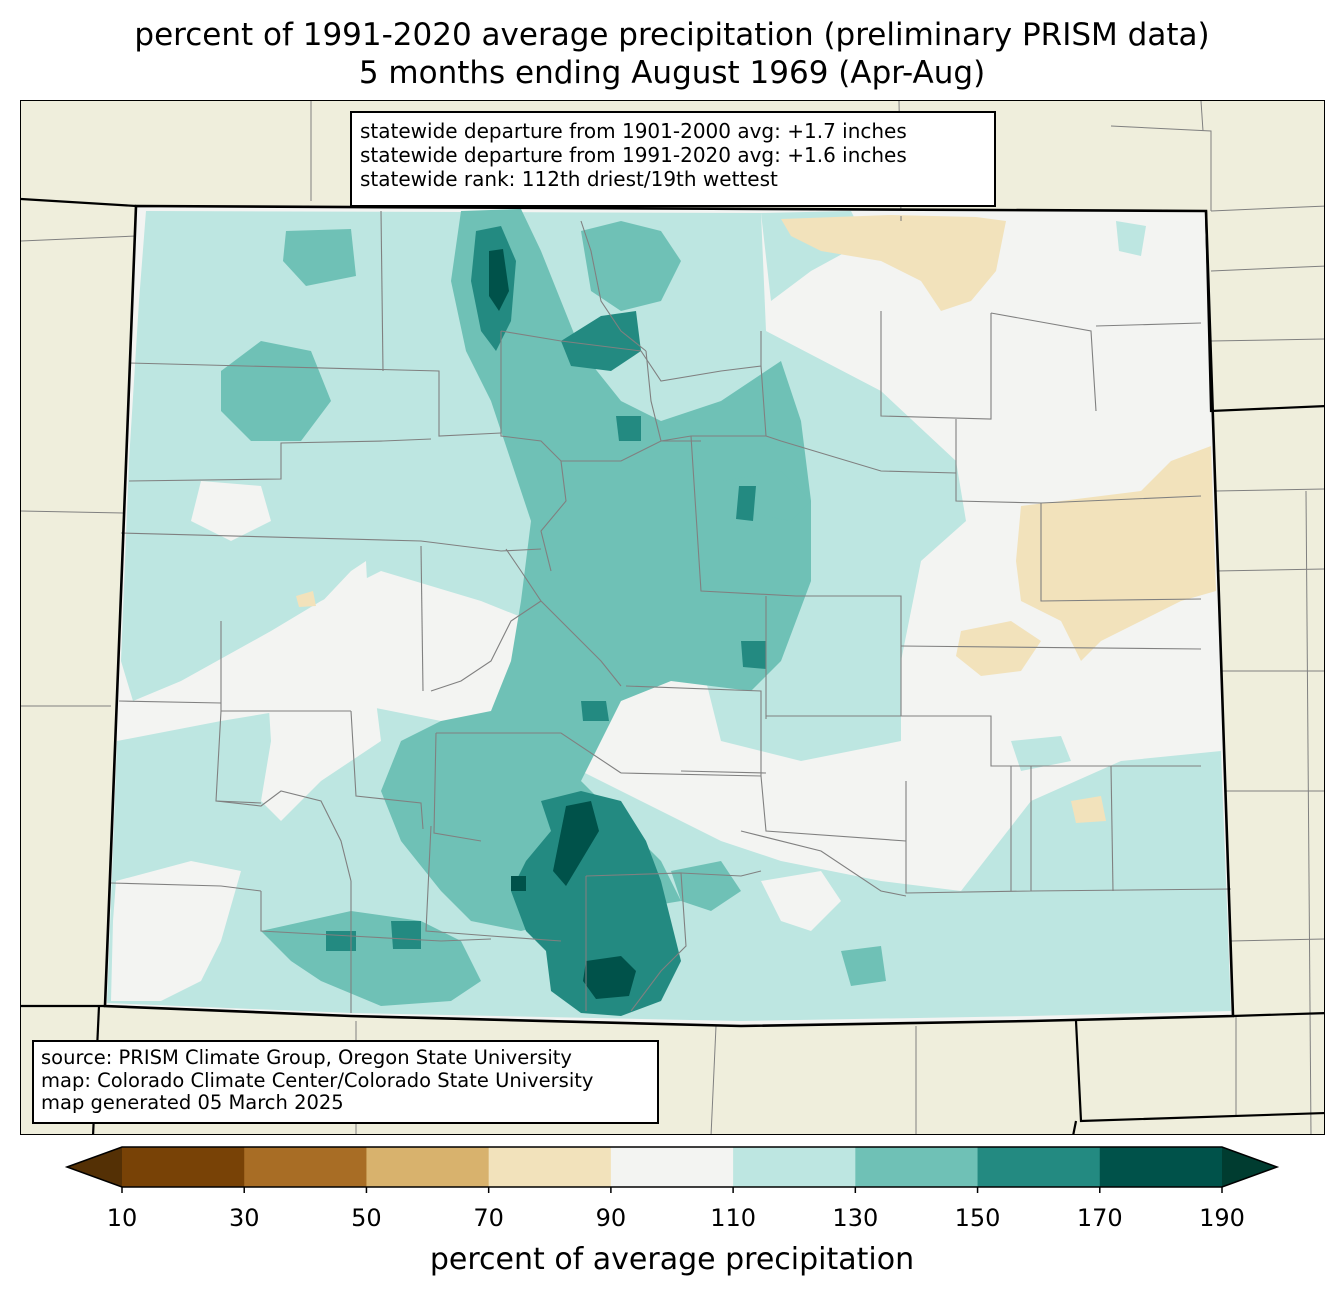  Describe the element at coordinates (611, 1218) in the screenshot. I see `colorbar-tick-label: 90` at that location.